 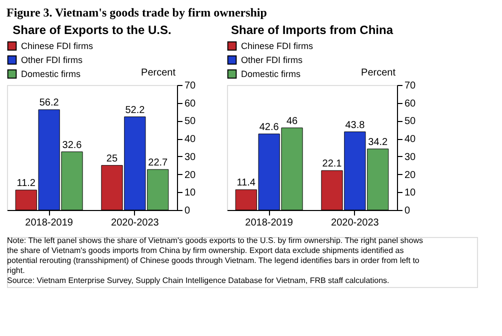 What do you see at coordinates (378, 142) in the screenshot?
I see `data-label: 34.2` at bounding box center [378, 142].